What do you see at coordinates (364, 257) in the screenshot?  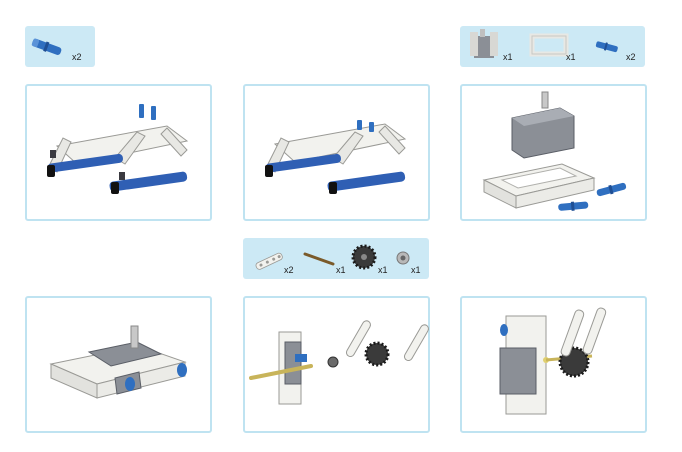 I see `gear-icon` at bounding box center [364, 257].